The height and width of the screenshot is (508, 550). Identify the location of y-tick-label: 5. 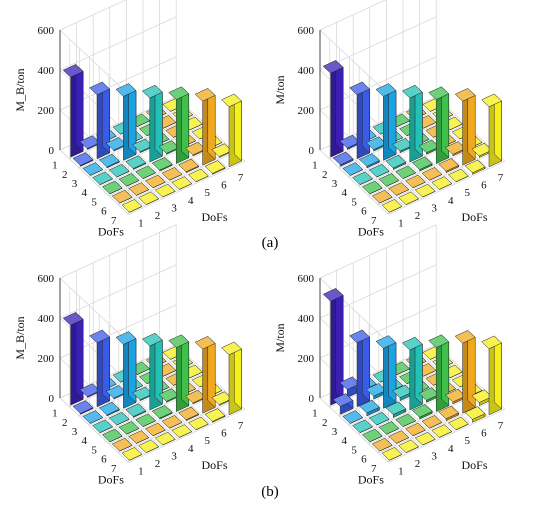
(208, 441).